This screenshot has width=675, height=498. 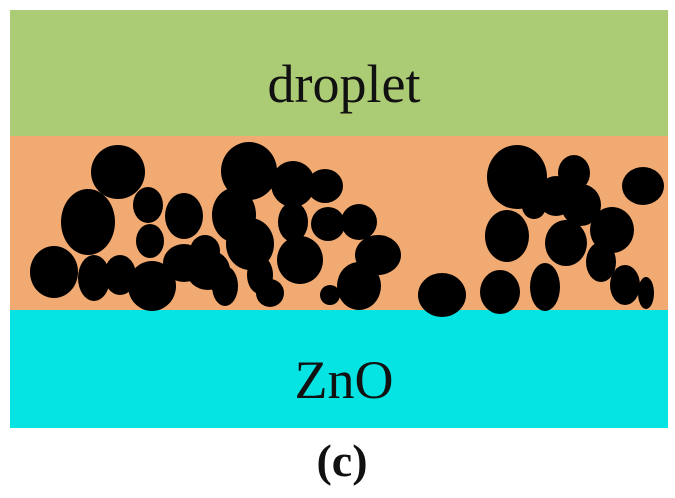 What do you see at coordinates (344, 84) in the screenshot?
I see `droplet-label: droplet` at bounding box center [344, 84].